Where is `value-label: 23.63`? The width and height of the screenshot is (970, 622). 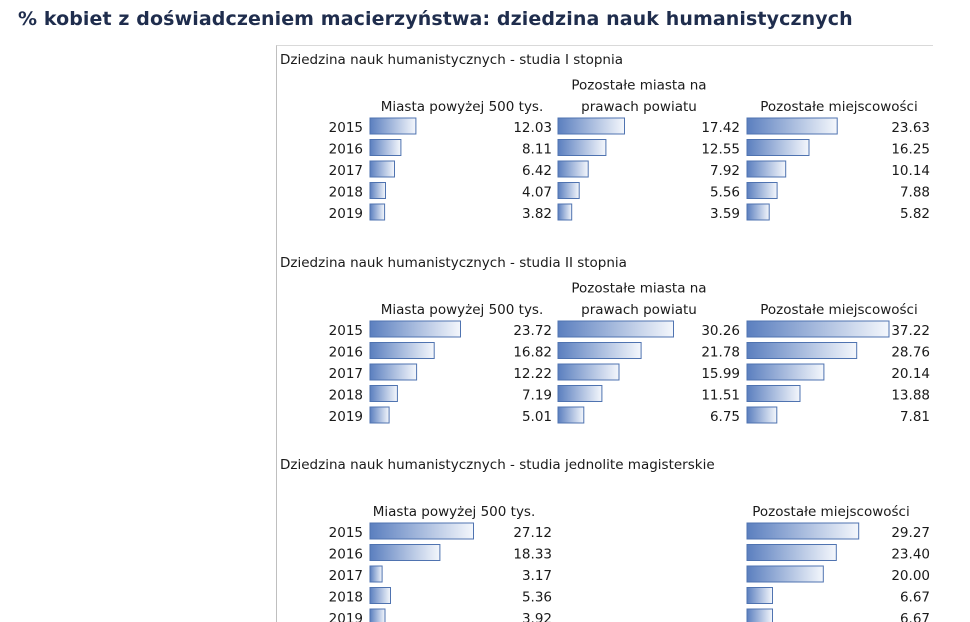
value-label: 23.63 is located at coordinates (910, 128).